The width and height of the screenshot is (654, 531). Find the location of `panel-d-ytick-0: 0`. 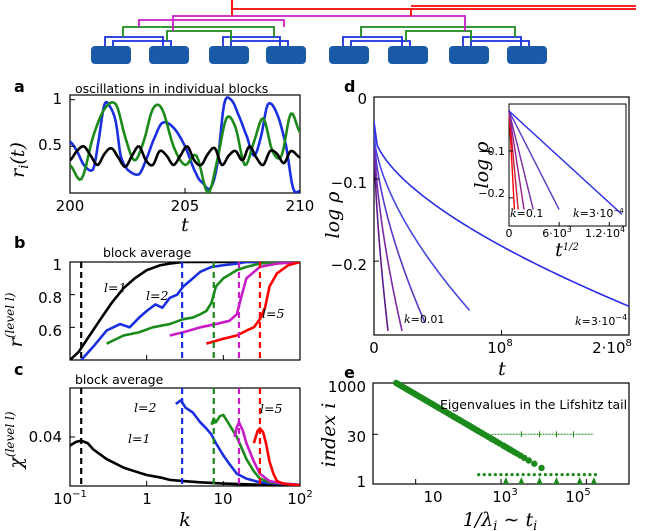

panel-d-ytick-0: 0 is located at coordinates (362, 99).